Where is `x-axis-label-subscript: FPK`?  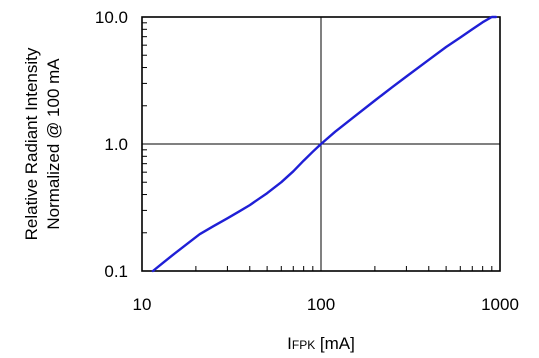
x-axis-label-subscript: FPK is located at coordinates (303, 345).